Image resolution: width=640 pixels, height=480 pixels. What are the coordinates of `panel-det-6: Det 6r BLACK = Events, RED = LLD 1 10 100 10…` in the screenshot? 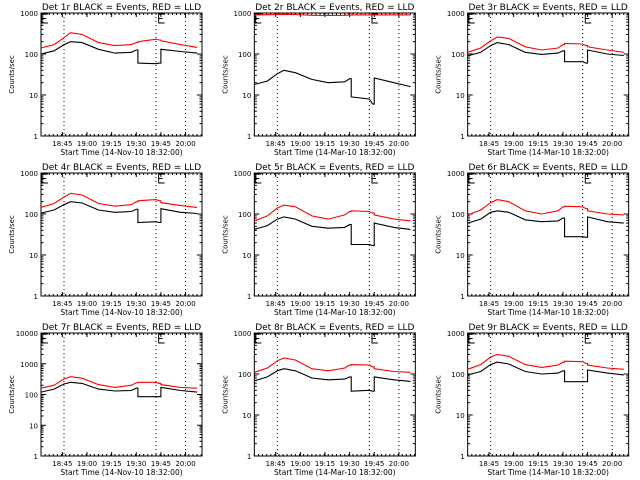 It's located at (532, 240).